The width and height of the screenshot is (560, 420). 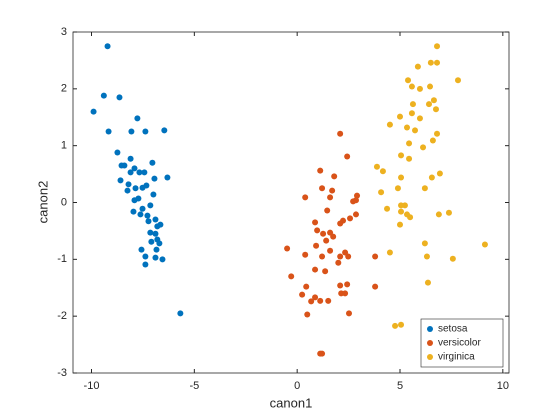 I want to click on legend: setosa versicolor virginica, so click(x=462, y=343).